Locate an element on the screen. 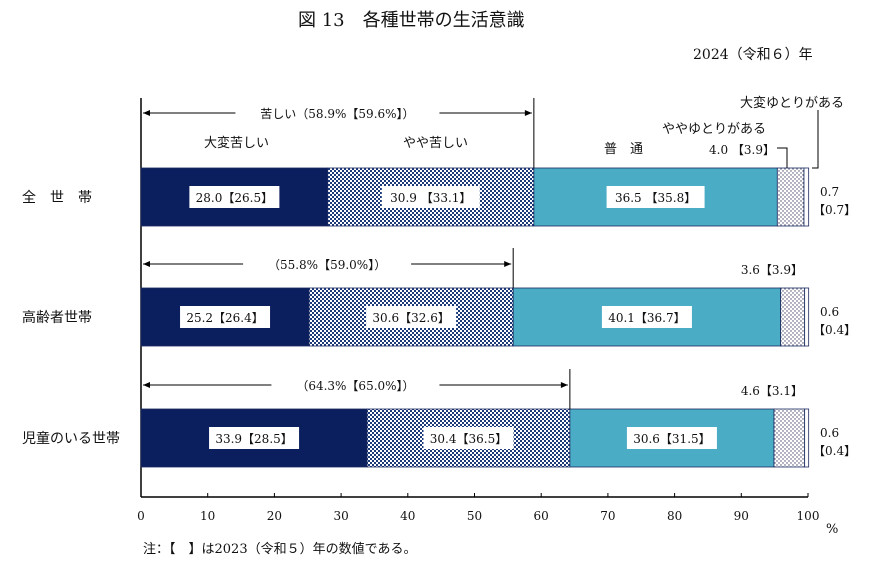  data-label: 36.5 【35.8】 is located at coordinates (655, 198).